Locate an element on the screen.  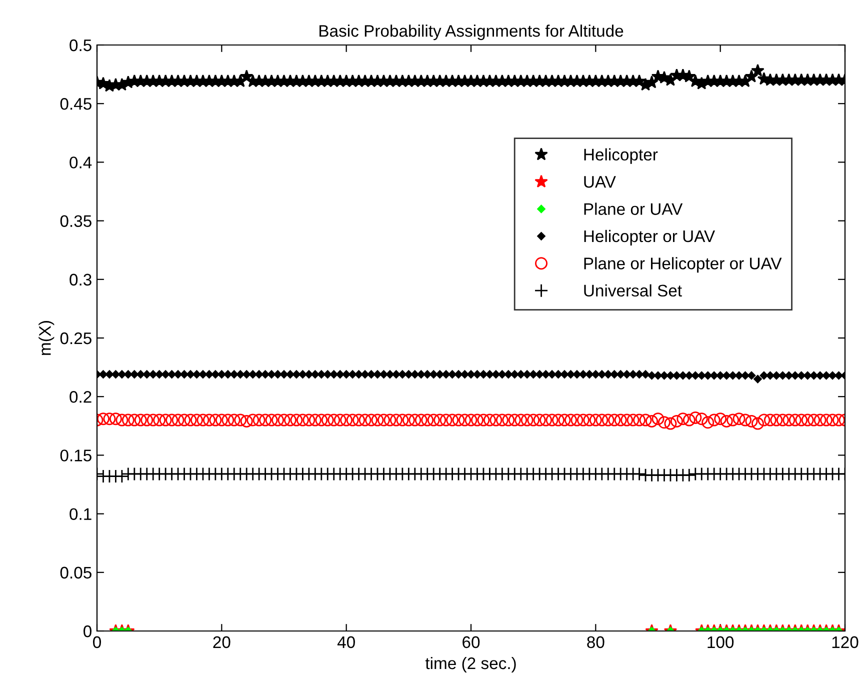
x-tick-label: 40 is located at coordinates (346, 642).